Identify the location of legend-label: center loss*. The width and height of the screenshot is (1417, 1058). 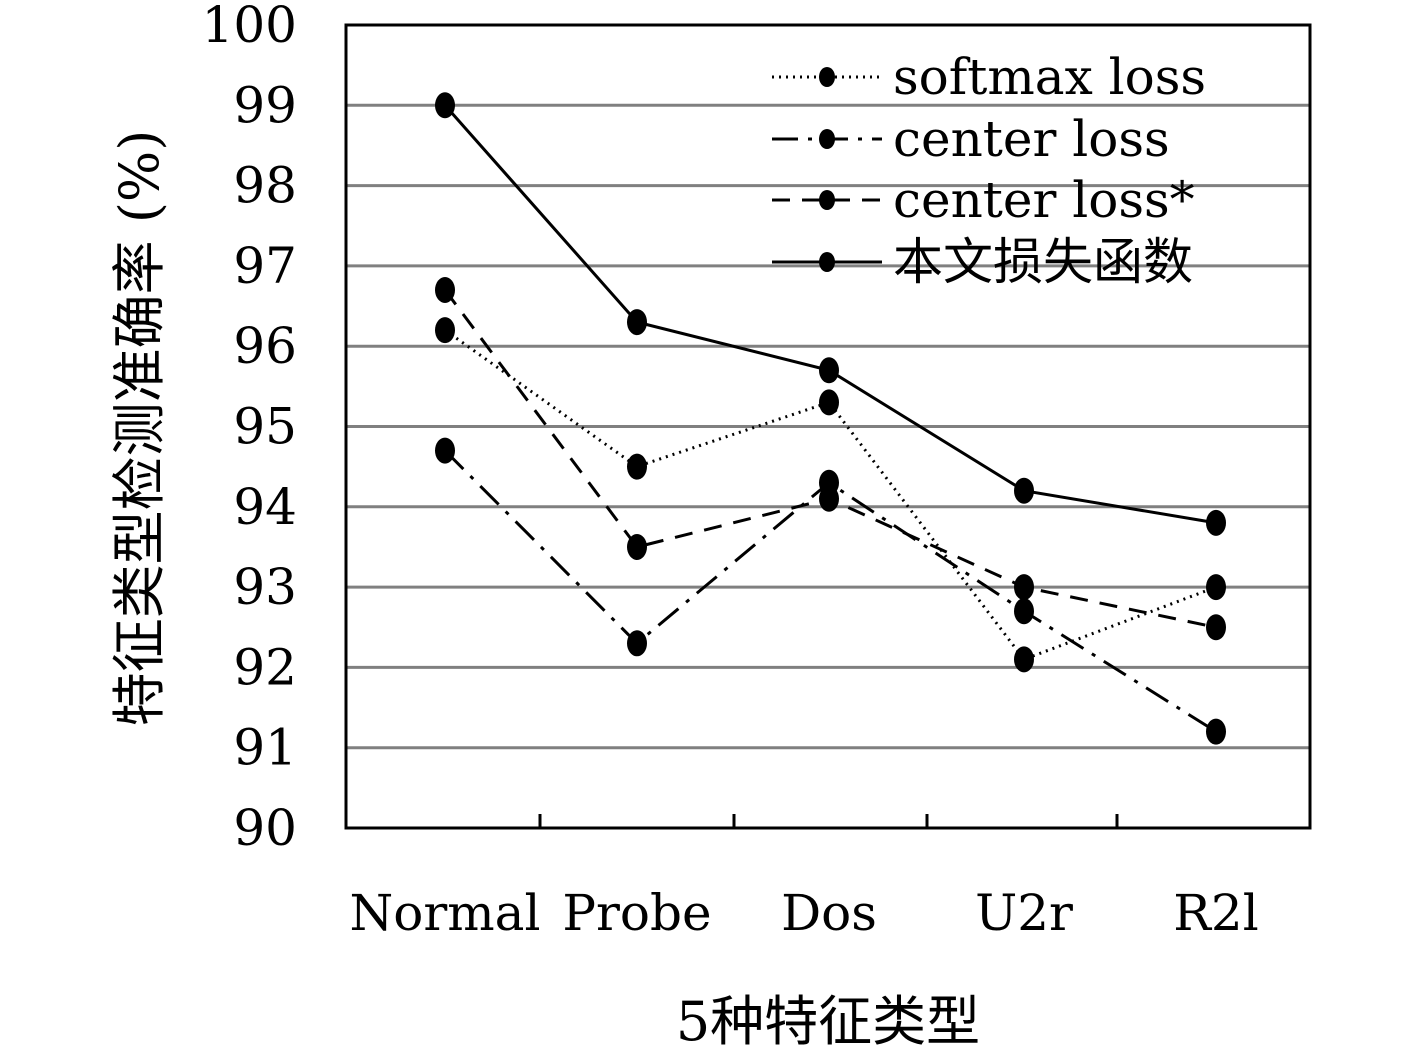
(1044, 200).